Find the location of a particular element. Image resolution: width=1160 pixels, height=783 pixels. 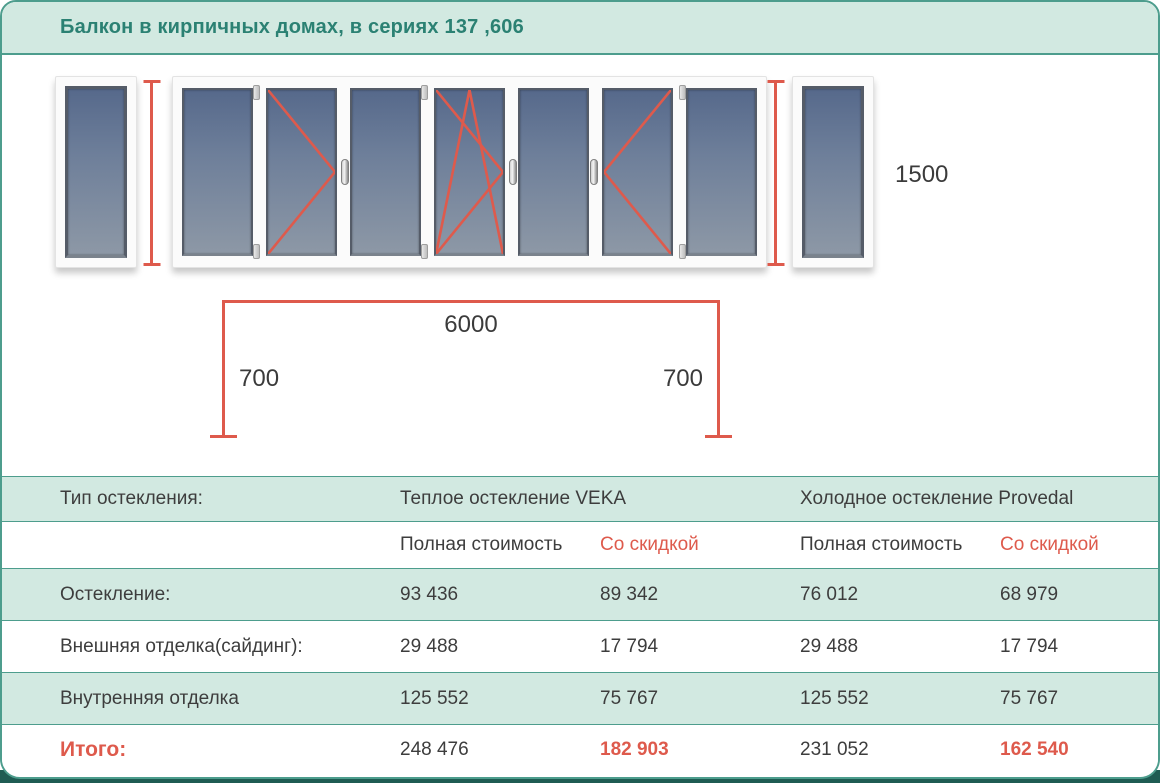

pane-turn-left is located at coordinates (638, 172).